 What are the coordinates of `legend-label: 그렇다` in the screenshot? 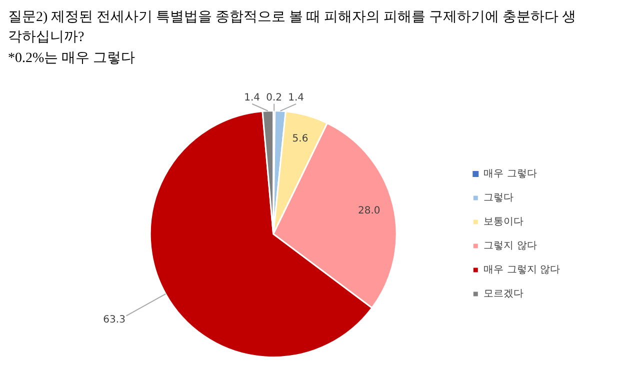 It's located at (499, 198).